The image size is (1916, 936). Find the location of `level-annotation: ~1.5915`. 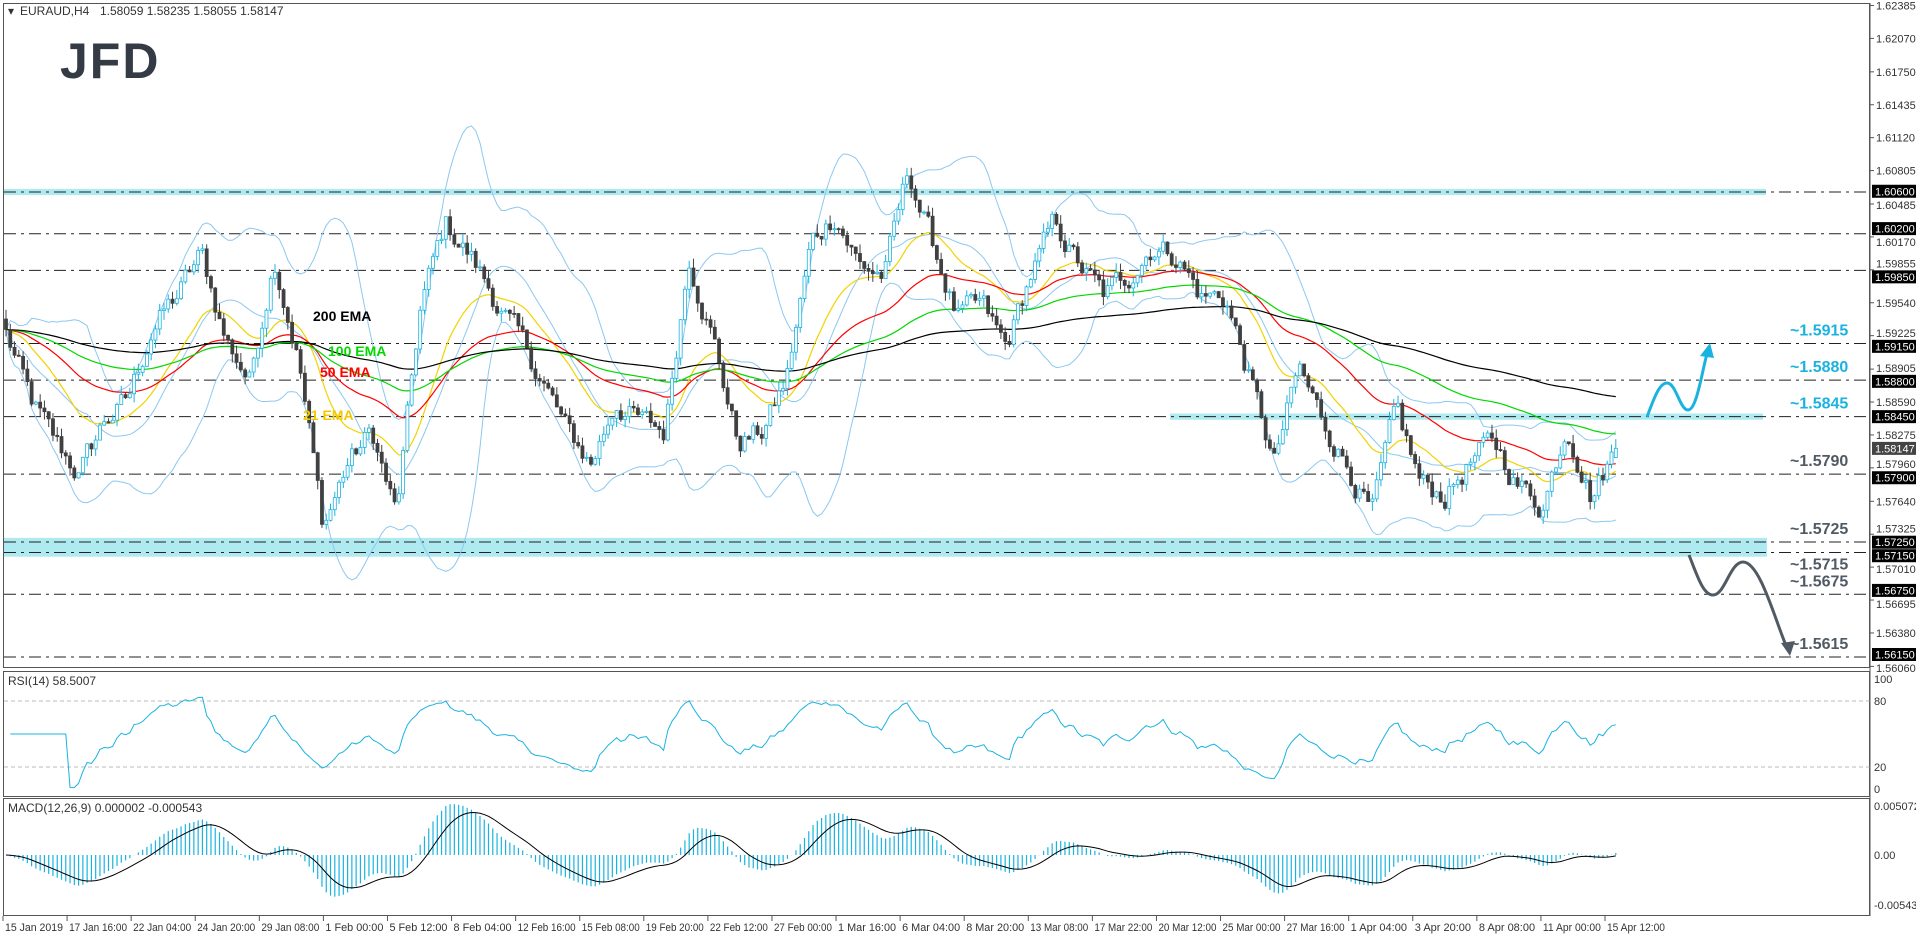

level-annotation: ~1.5915 is located at coordinates (1819, 331).